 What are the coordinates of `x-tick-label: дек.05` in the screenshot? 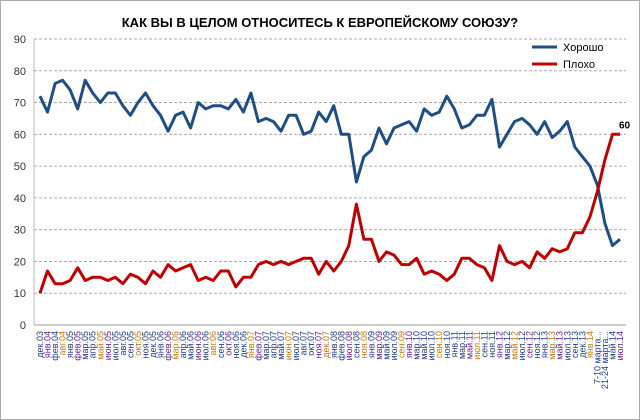 It's located at (153, 344).